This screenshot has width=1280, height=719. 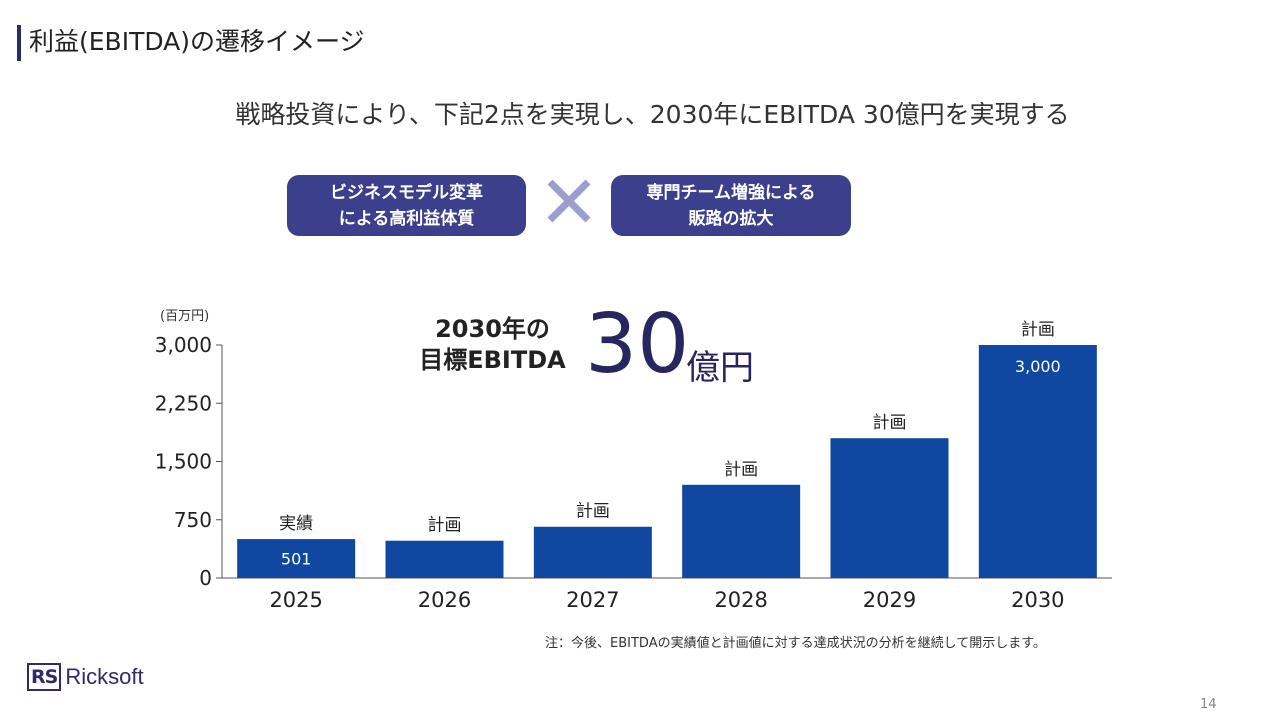 What do you see at coordinates (406, 192) in the screenshot?
I see `pill-left-line-1: ビジネスモデル変革` at bounding box center [406, 192].